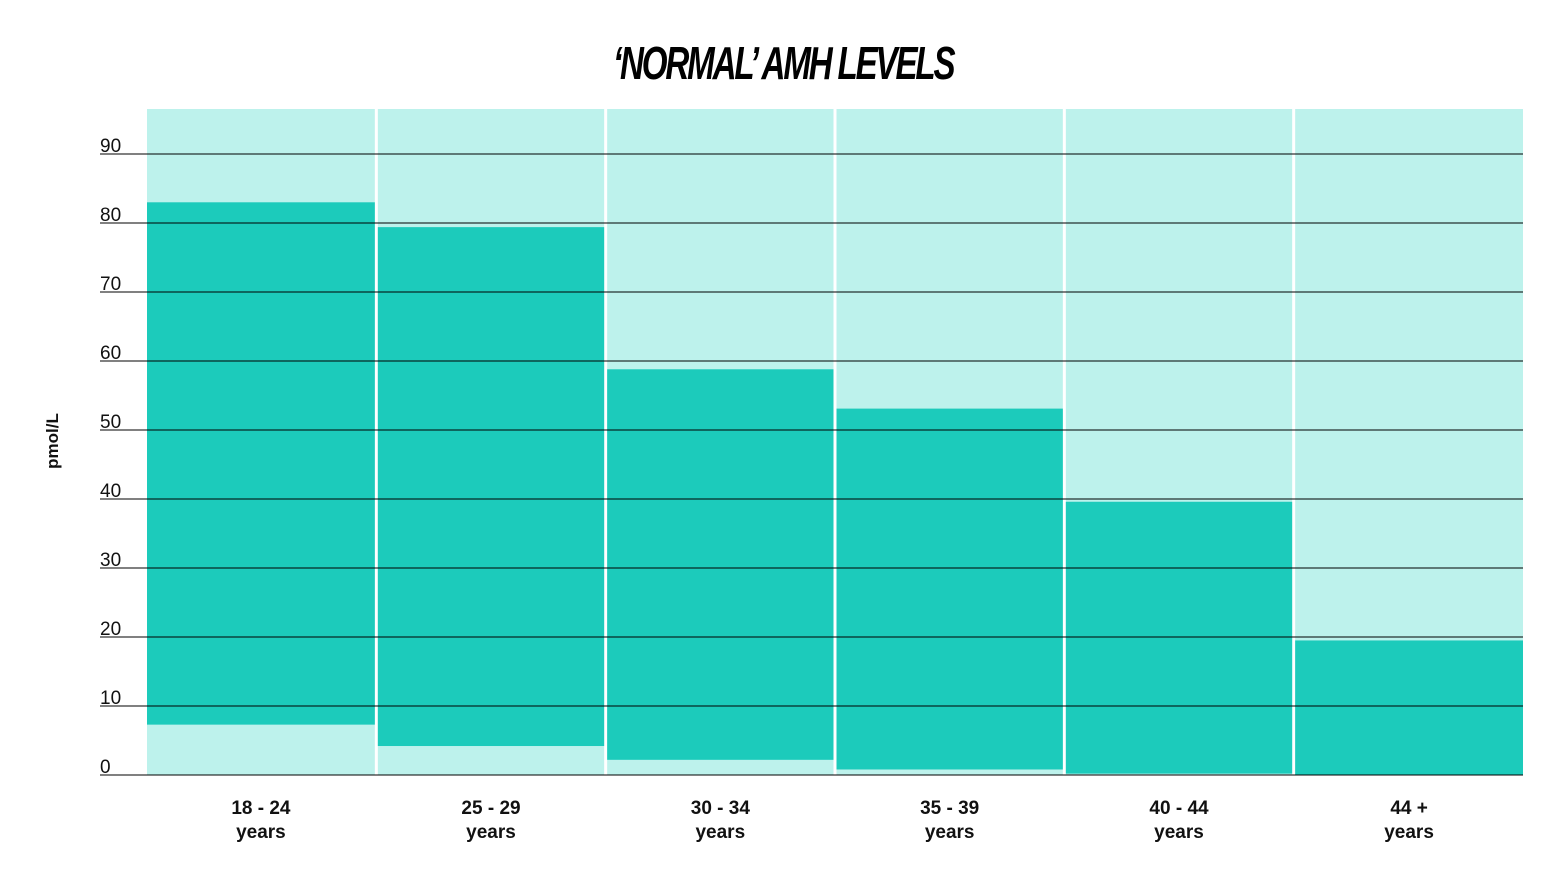 The image size is (1565, 882). I want to click on y-tick-labels: 0 10 20 30 40 50 60 70 80 90, so click(110, 457).